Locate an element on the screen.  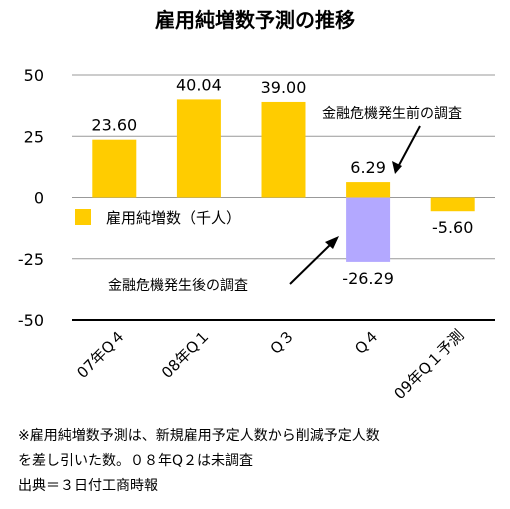
y-tick-label: 0 is located at coordinates (39, 198).